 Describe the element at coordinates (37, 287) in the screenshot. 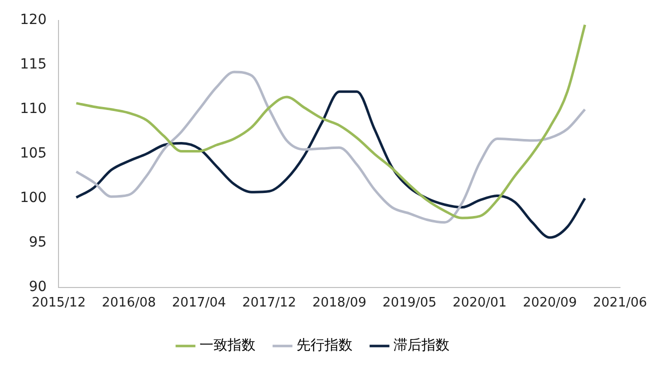

I see `y-tick-label: 90` at that location.